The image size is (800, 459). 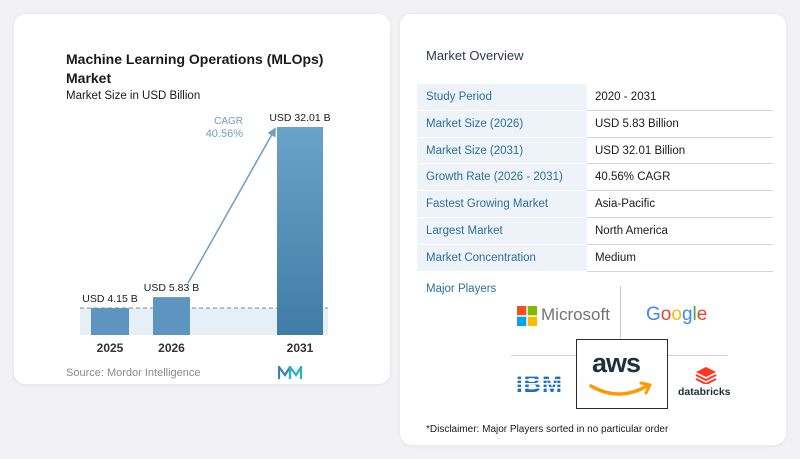 I want to click on google-letter: l, so click(x=694, y=314).